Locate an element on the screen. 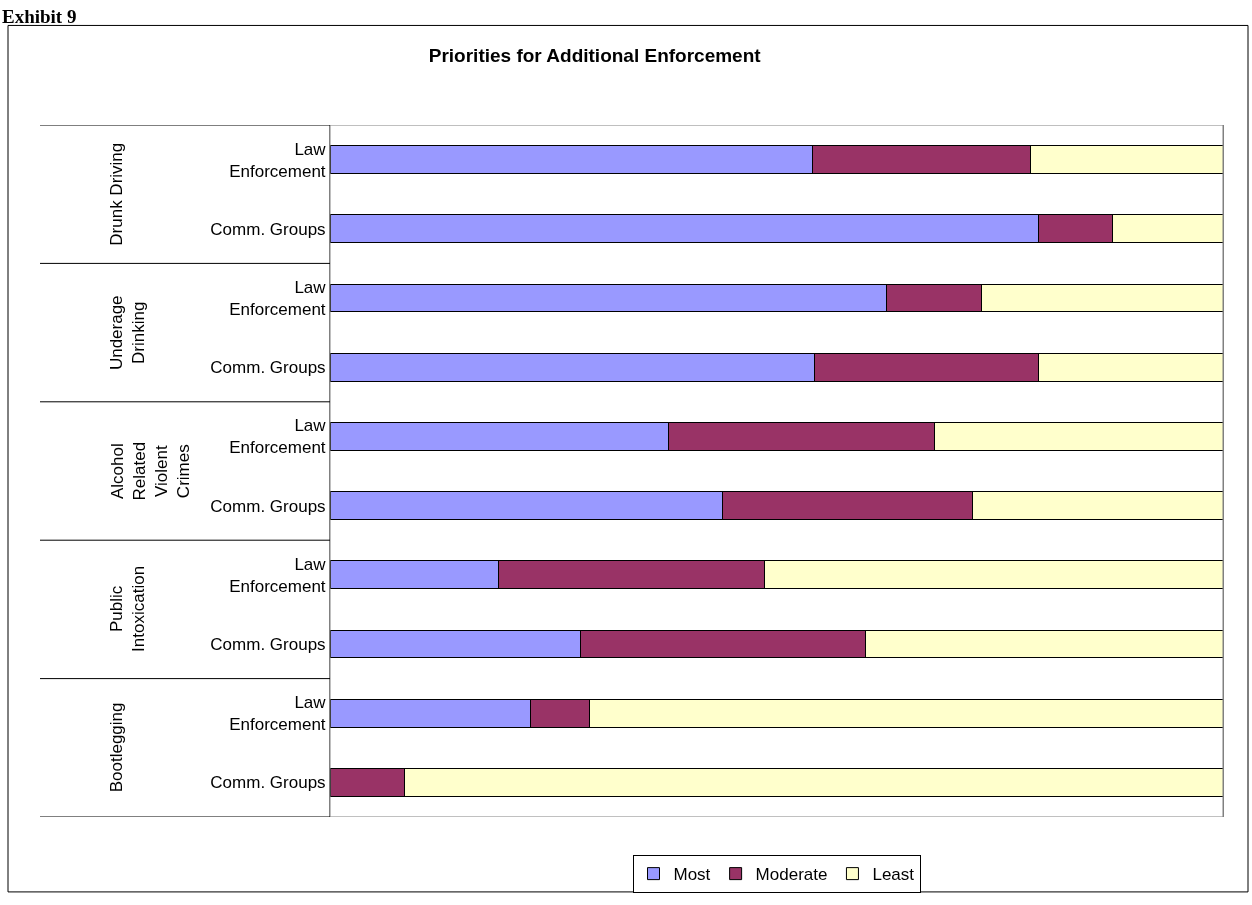 The width and height of the screenshot is (1252, 905). legend-label: Most is located at coordinates (692, 875).